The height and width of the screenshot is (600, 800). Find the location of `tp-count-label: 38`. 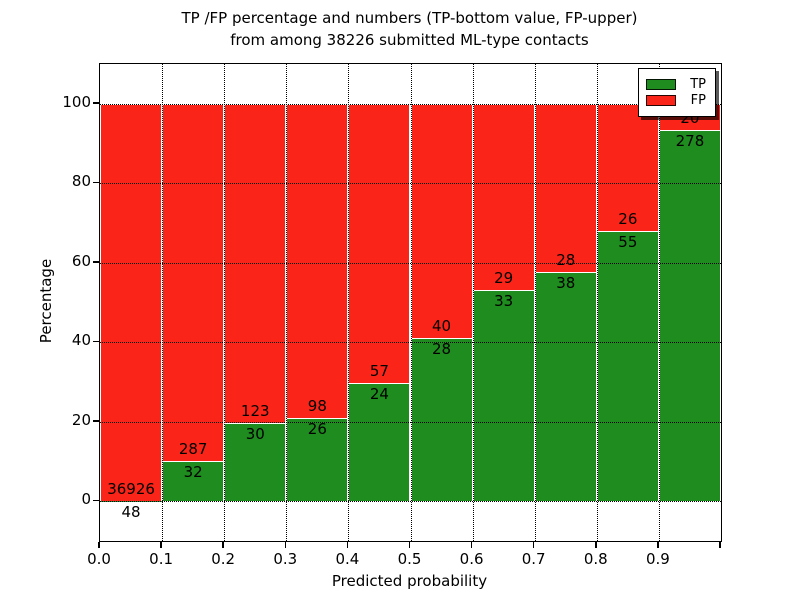

tp-count-label: 38 is located at coordinates (566, 283).